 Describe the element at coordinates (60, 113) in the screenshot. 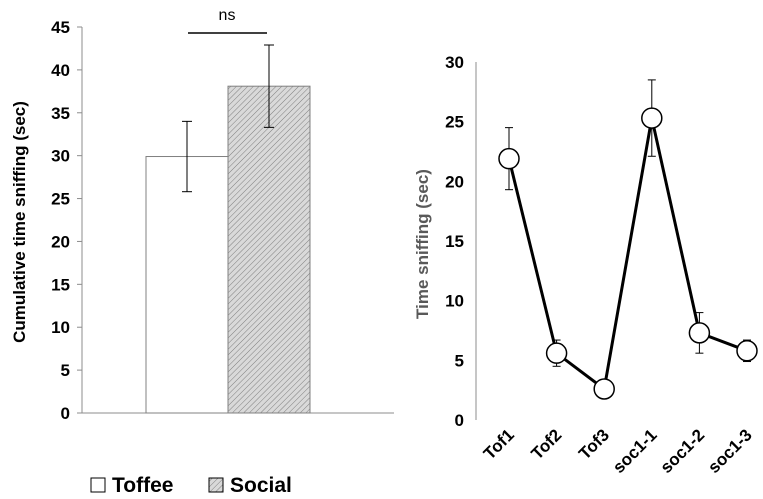

I see `bar-chart-y-tick-label: 35` at that location.